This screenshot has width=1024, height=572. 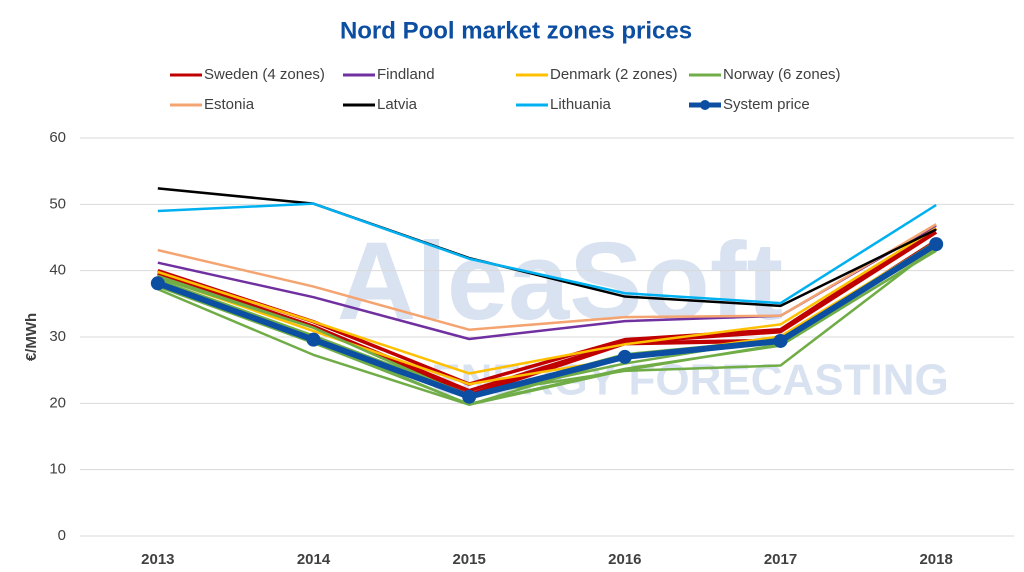 What do you see at coordinates (614, 74) in the screenshot?
I see `legend-label: Denmark (2 zones)` at bounding box center [614, 74].